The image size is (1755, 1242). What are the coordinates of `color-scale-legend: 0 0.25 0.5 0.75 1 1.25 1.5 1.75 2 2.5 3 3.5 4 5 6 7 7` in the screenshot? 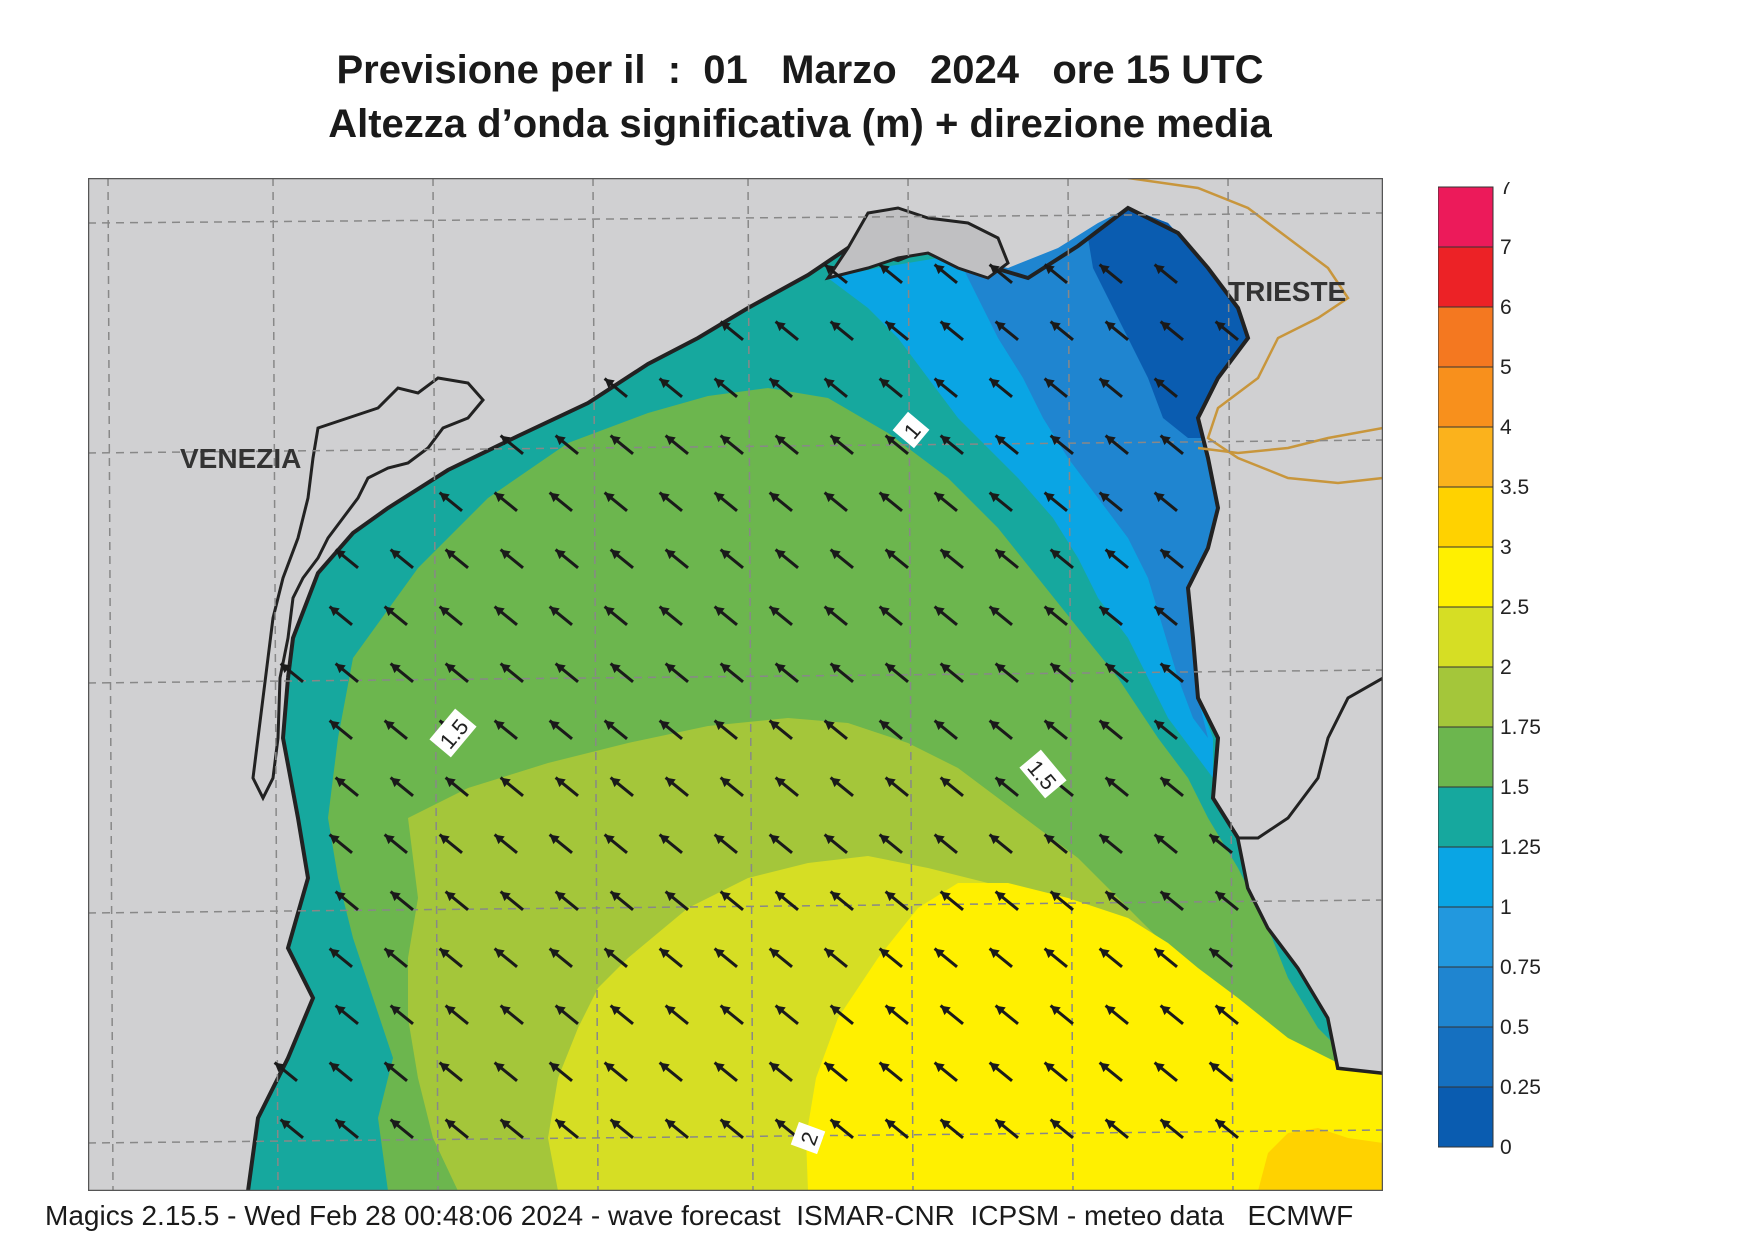 It's located at (1489, 670).